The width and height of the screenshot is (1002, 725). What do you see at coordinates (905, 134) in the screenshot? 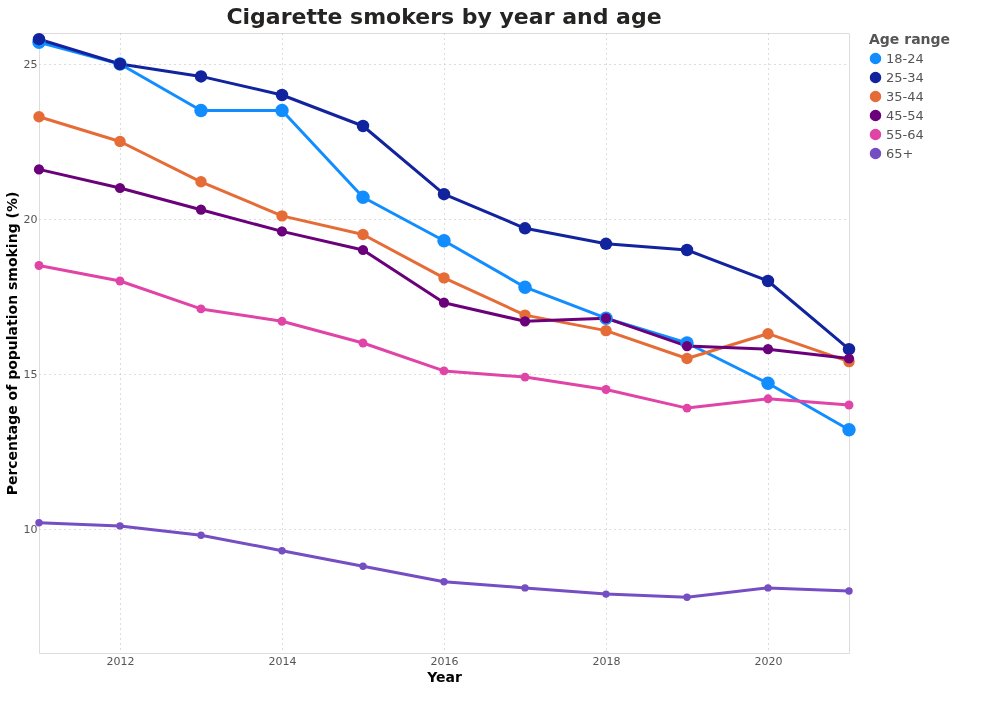
I see `legend-label: 55-64` at bounding box center [905, 134].